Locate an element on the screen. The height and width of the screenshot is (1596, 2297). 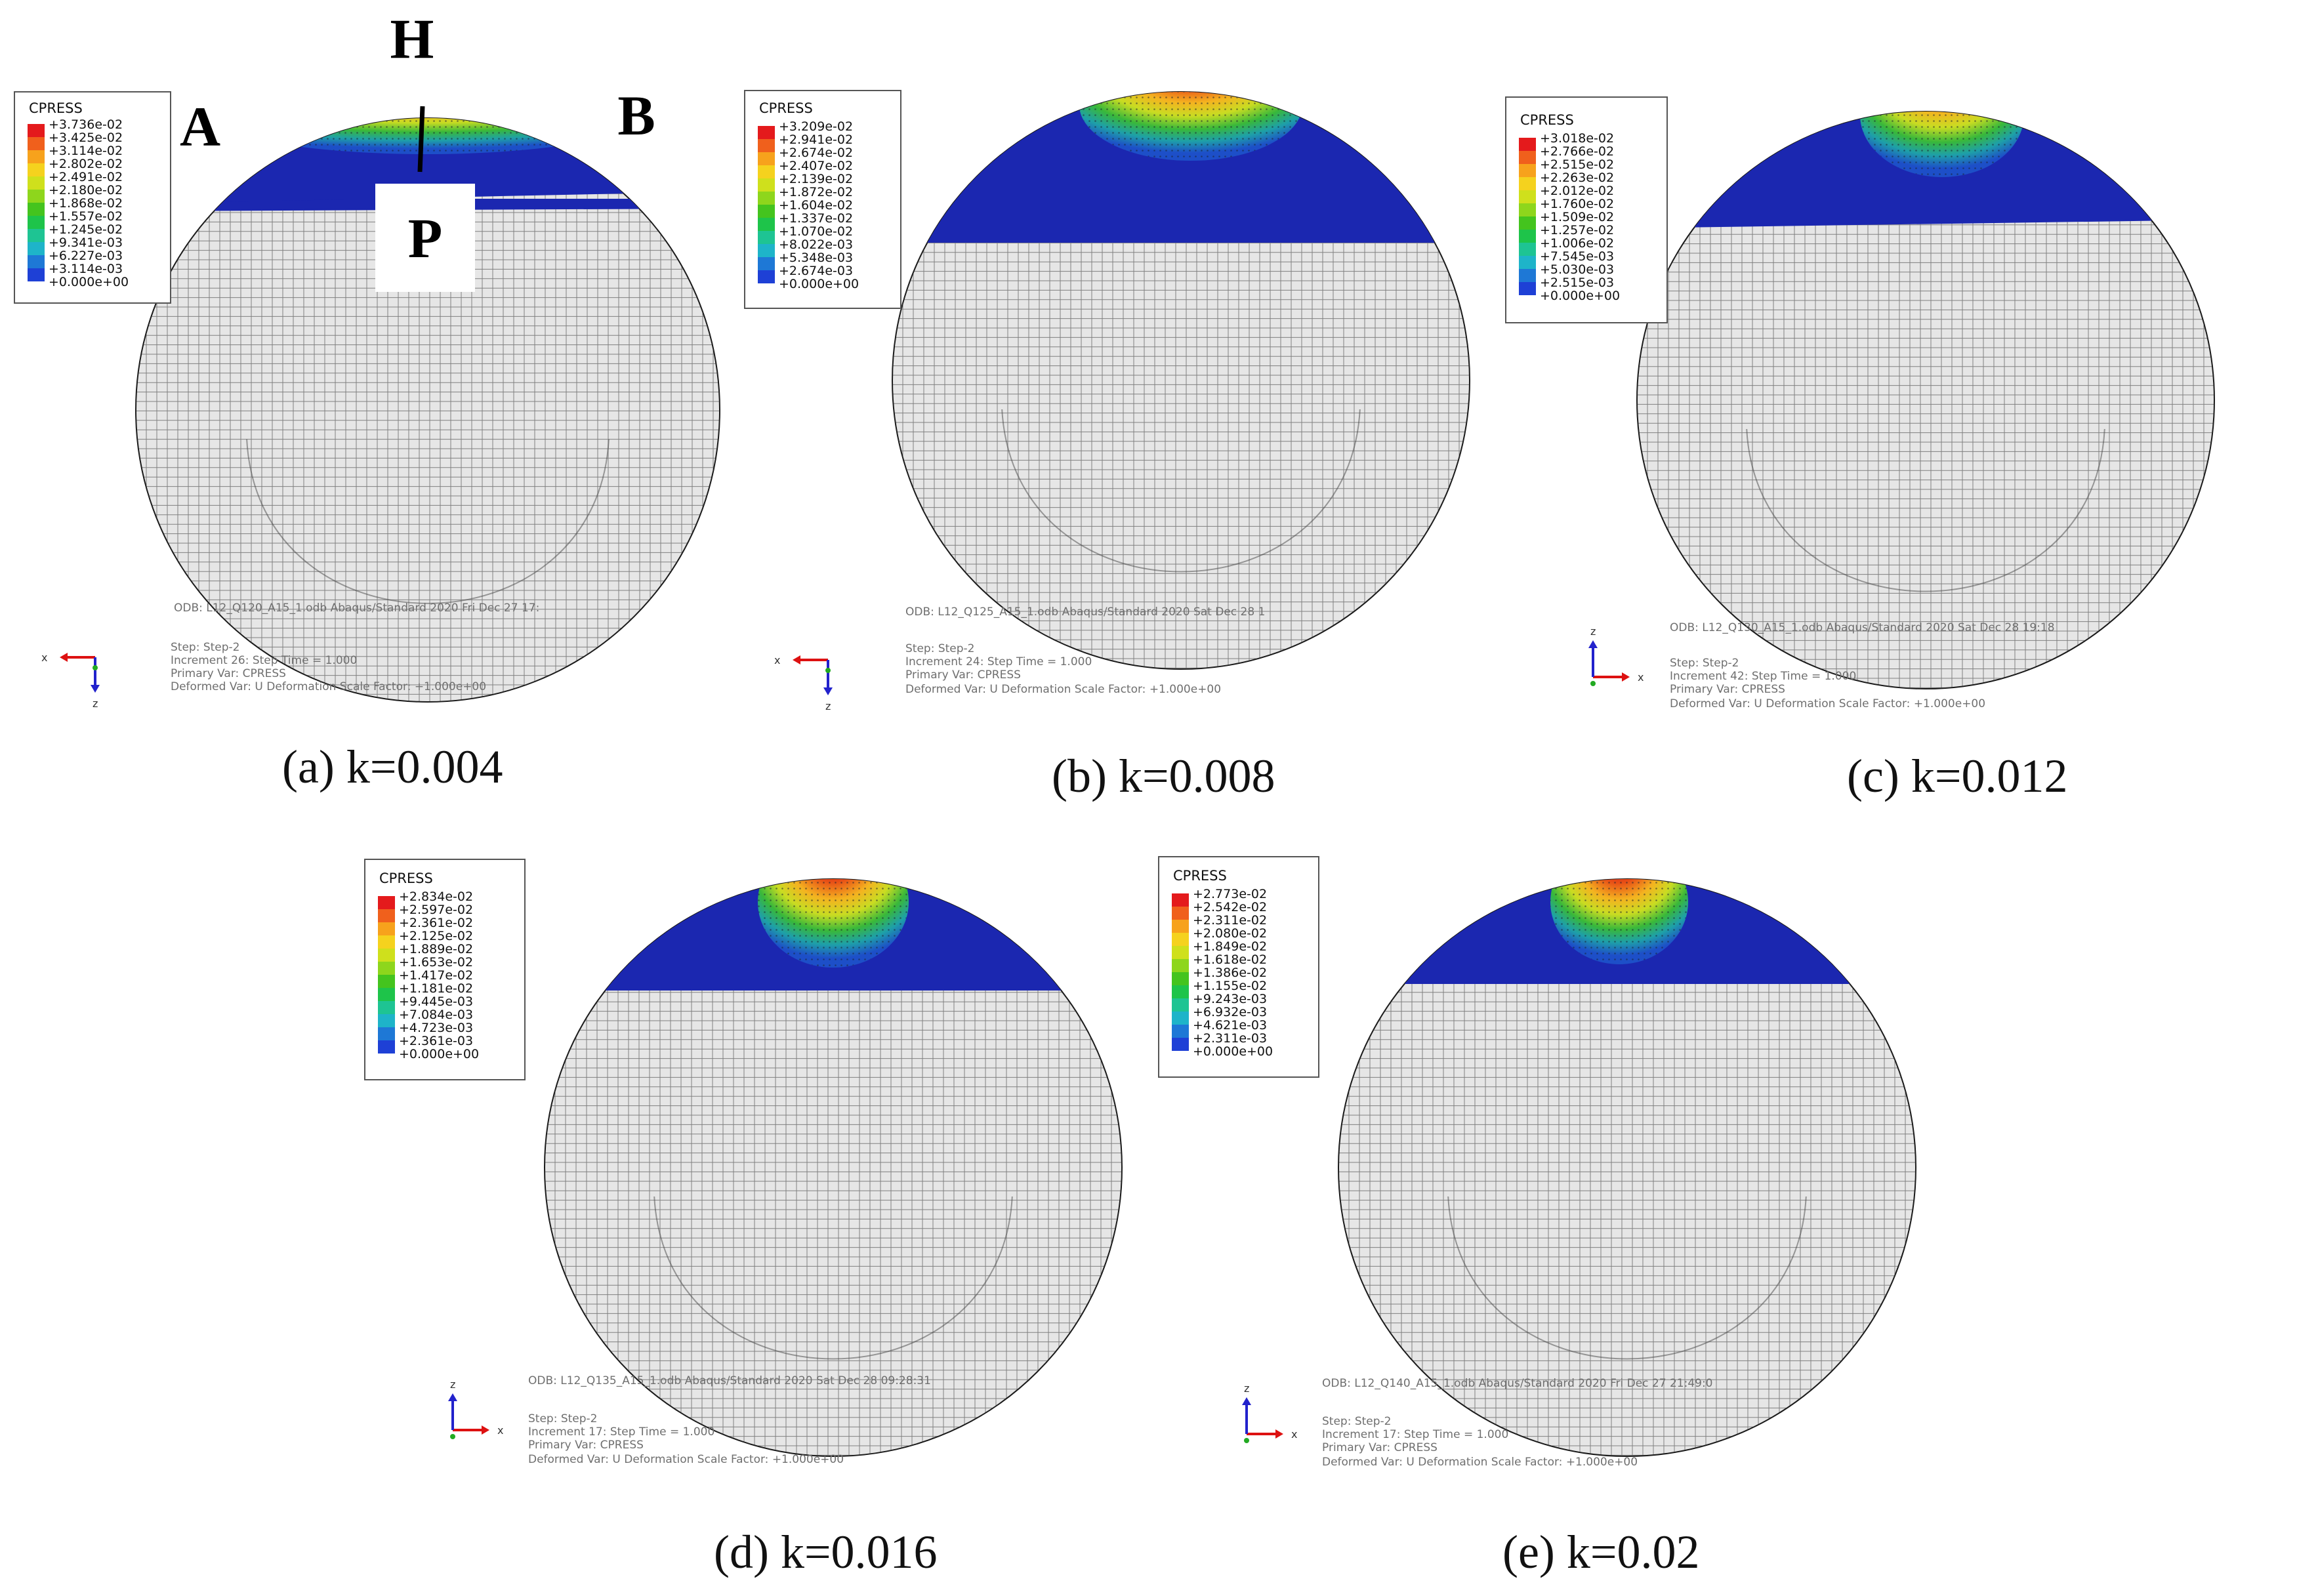
triad-z-label: z is located at coordinates (452, 1384).